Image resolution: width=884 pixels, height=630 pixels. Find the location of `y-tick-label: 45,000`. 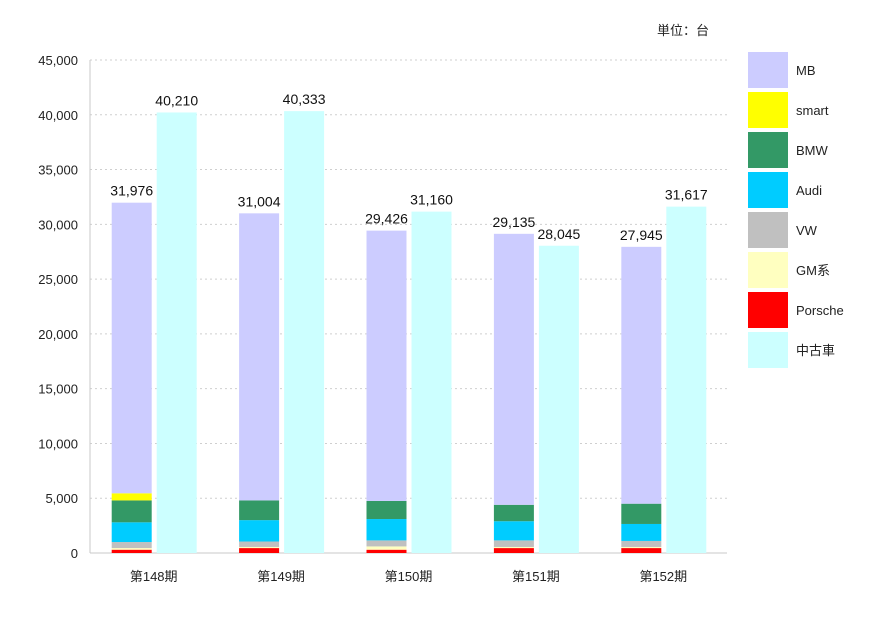

y-tick-label: 45,000 is located at coordinates (58, 60).